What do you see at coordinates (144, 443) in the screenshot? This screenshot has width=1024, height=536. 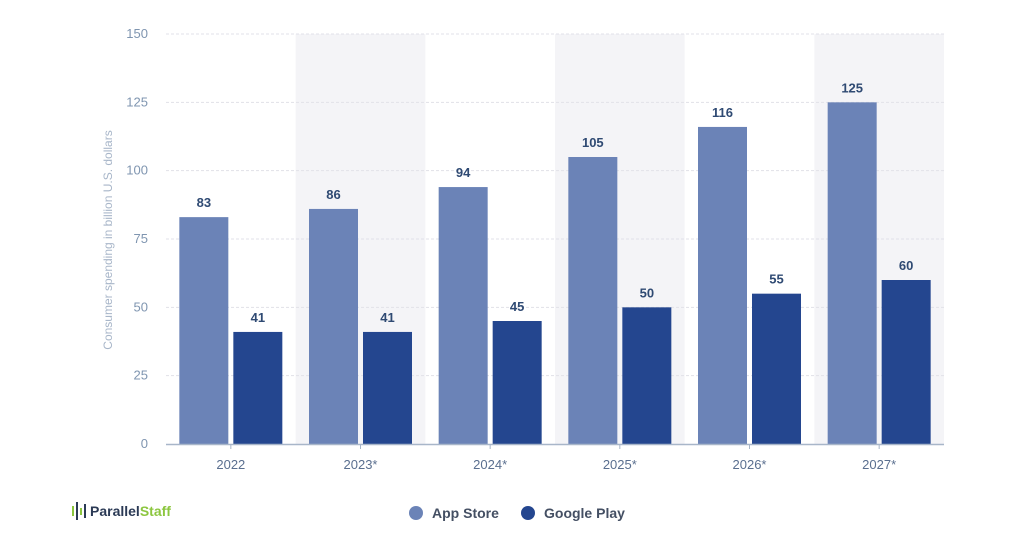 I see `y-tick-label: 0` at bounding box center [144, 443].